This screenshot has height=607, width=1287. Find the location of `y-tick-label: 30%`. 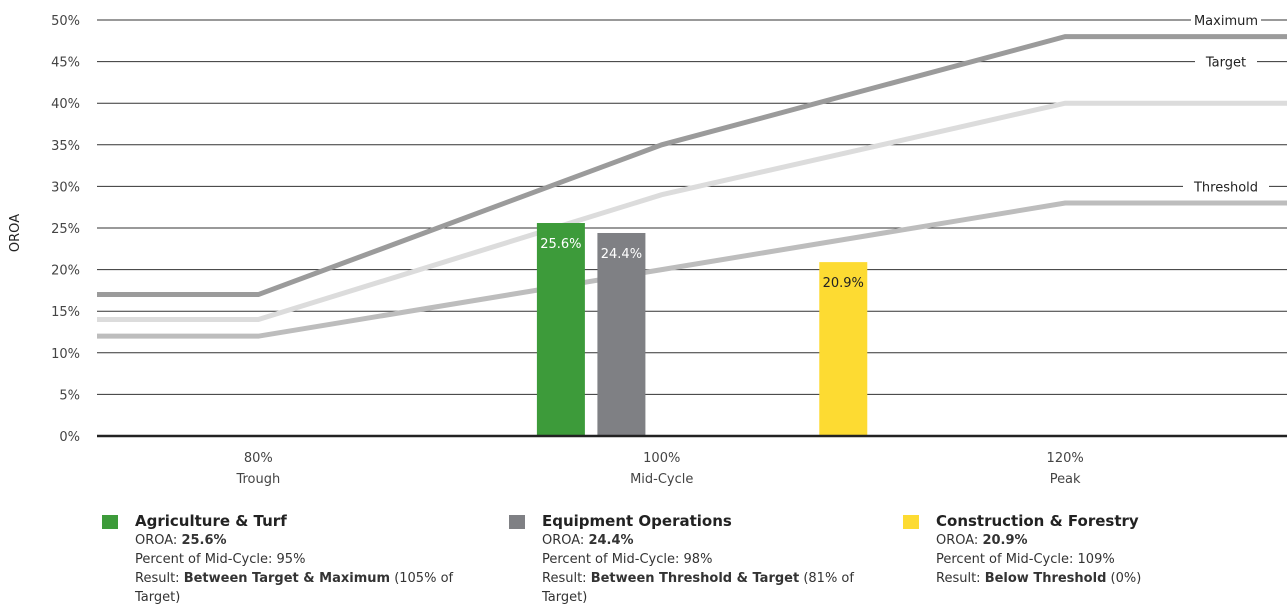

y-tick-label: 30% is located at coordinates (65, 187).